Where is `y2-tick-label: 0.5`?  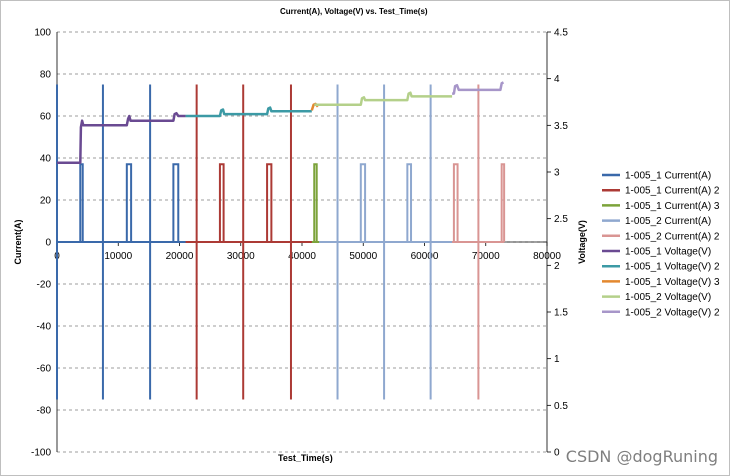
y2-tick-label: 0.5 is located at coordinates (561, 406).